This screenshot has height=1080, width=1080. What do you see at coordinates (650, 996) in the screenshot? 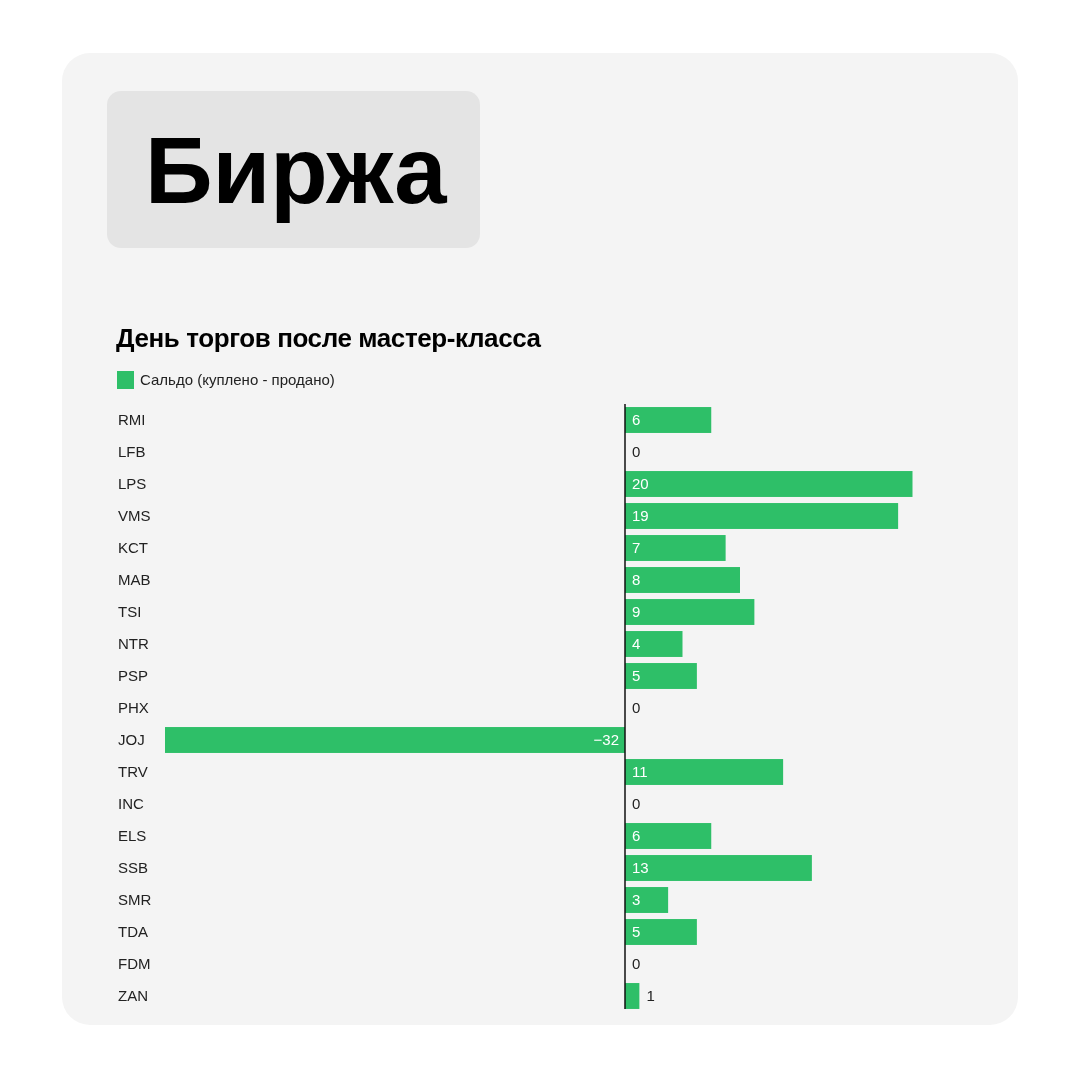
I see `data-label: 1` at bounding box center [650, 996].